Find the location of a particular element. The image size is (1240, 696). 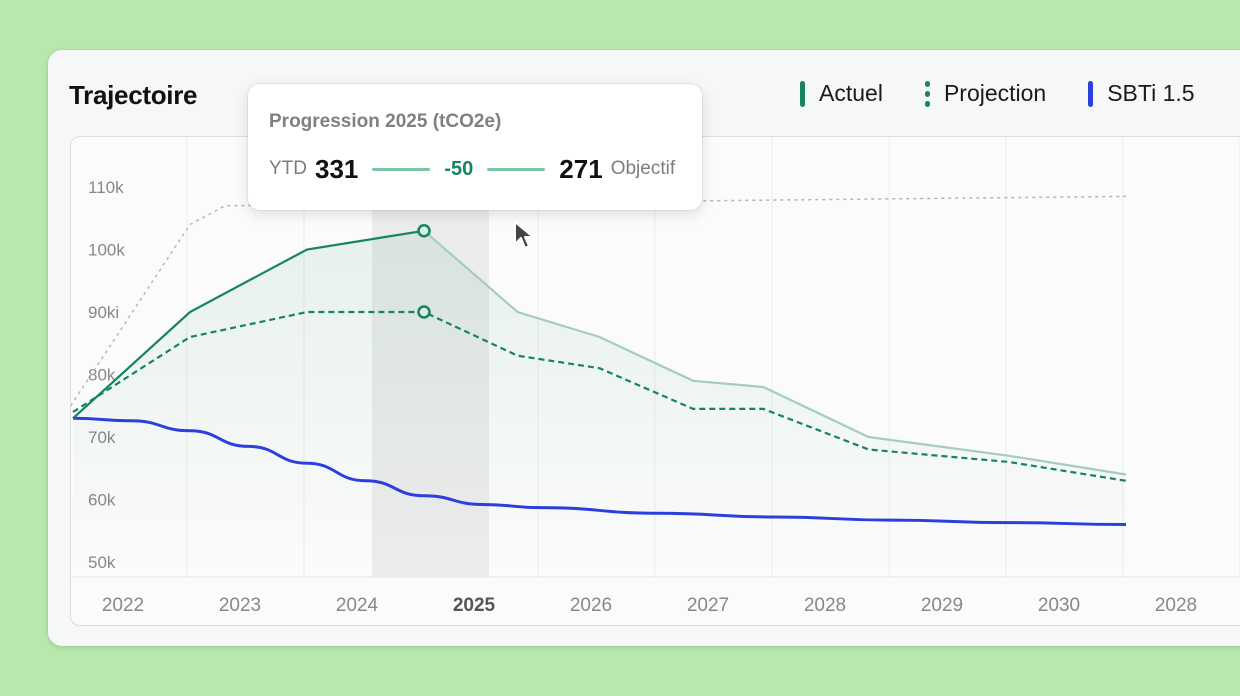

actual-point-marker is located at coordinates (424, 231).